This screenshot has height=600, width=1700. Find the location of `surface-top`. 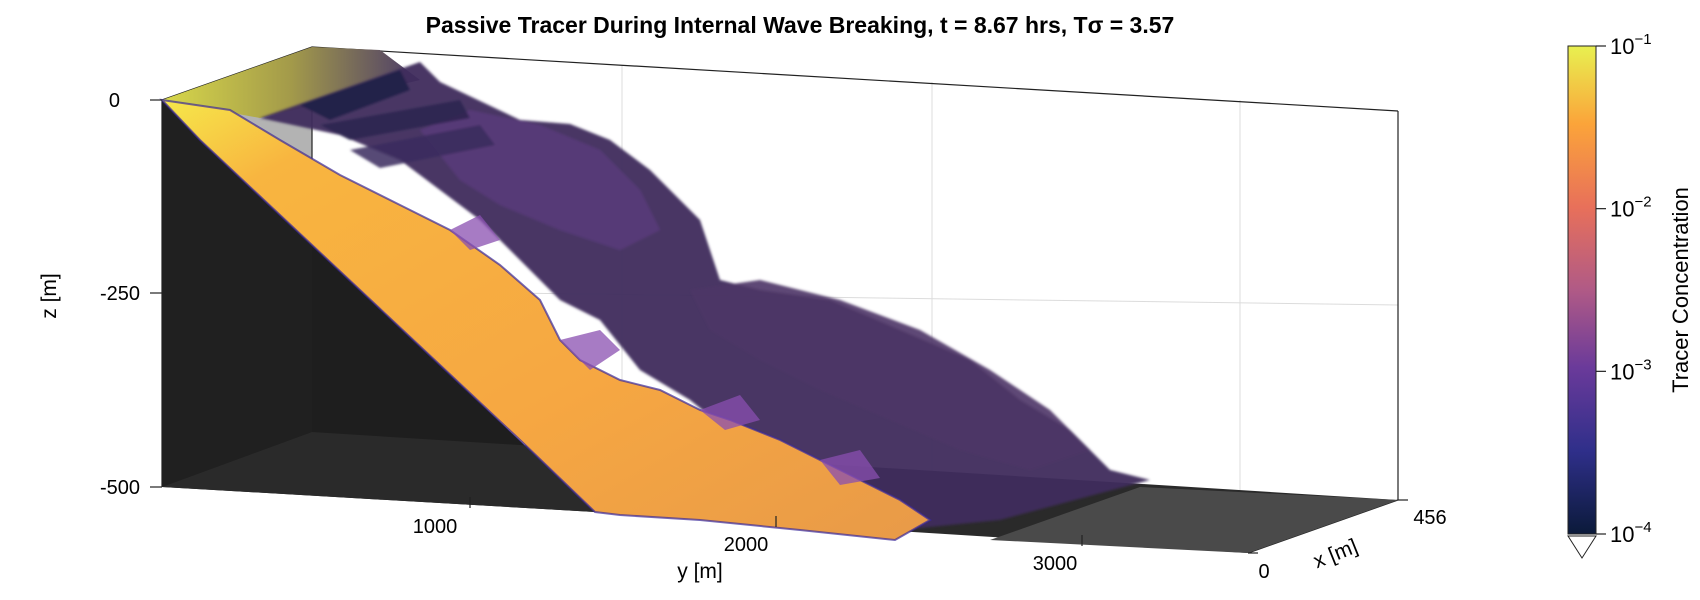

surface-top is located at coordinates (291, 82).